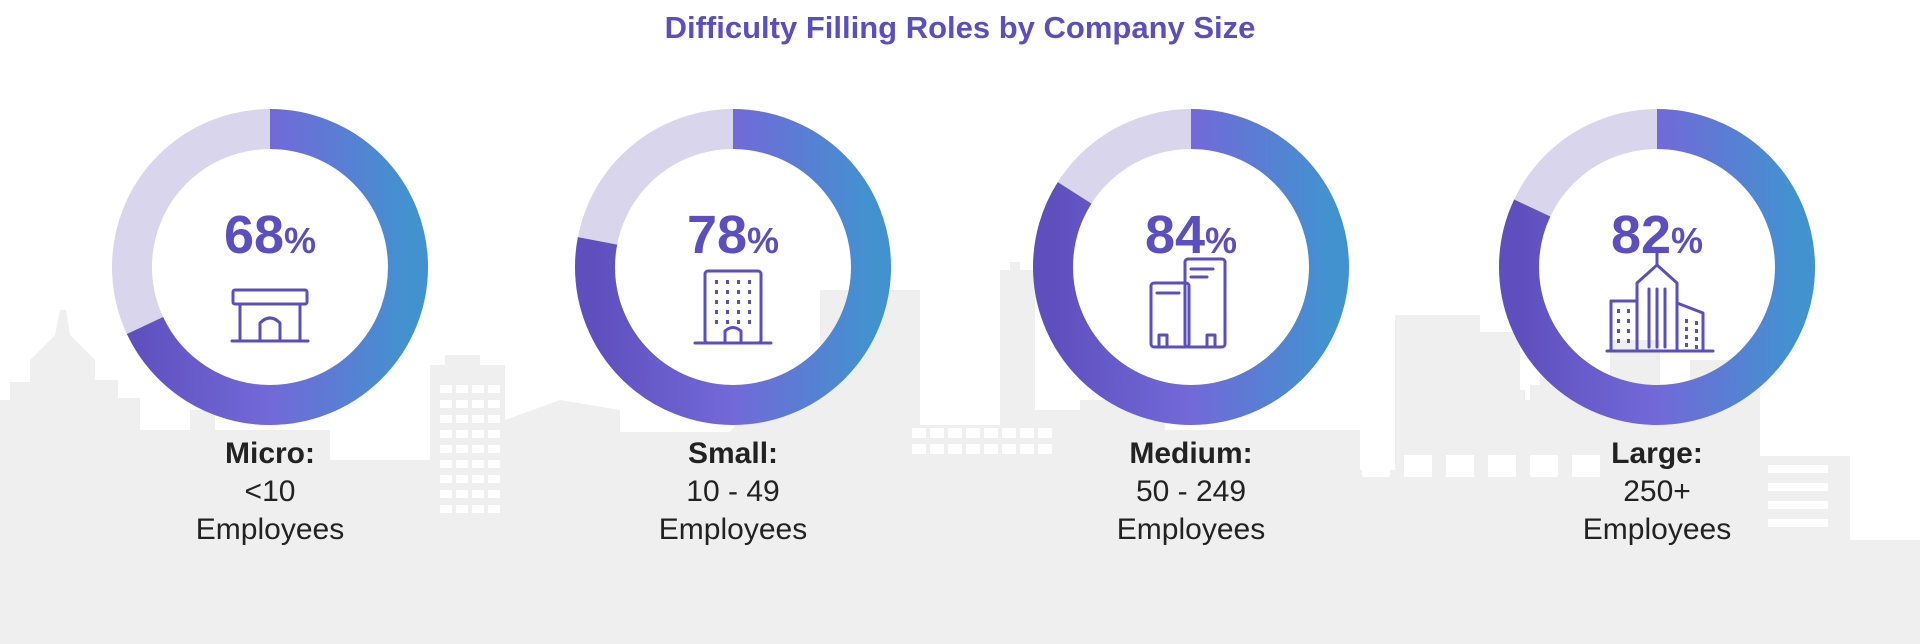 This screenshot has height=644, width=1920. I want to click on chart-title: Difficulty Filling Roles by Company Size, so click(960, 27).